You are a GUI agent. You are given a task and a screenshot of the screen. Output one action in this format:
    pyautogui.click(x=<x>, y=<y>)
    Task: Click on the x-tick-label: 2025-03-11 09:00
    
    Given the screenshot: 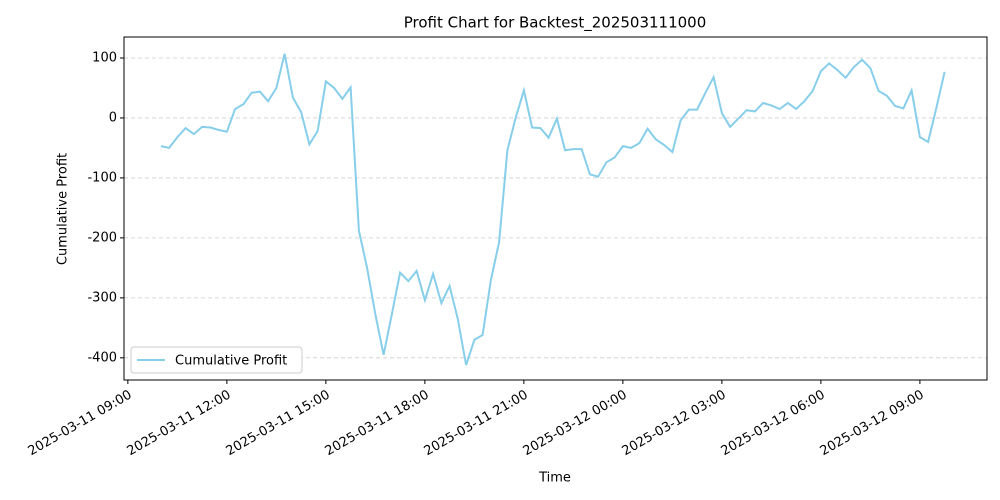 What is the action you would take?
    pyautogui.click(x=80, y=424)
    